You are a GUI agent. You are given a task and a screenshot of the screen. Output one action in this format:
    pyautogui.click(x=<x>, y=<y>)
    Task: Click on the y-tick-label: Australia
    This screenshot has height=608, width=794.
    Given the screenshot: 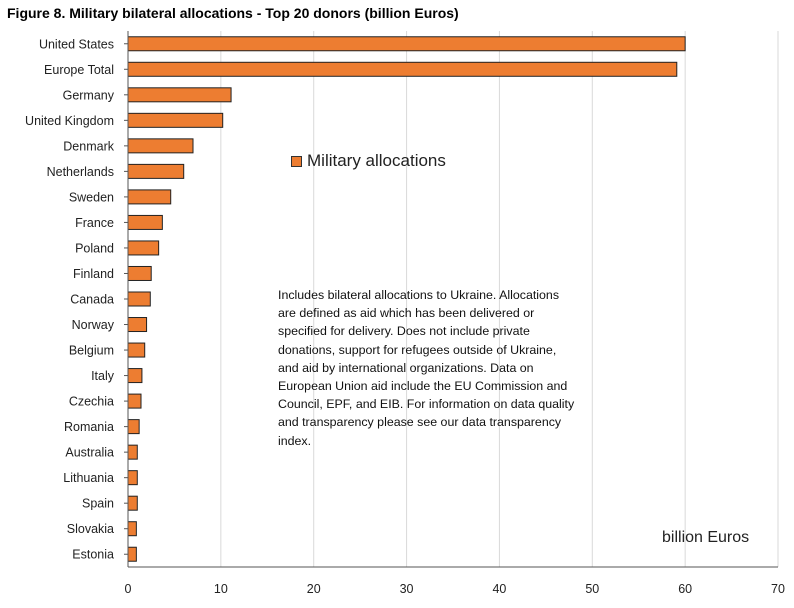 What is the action you would take?
    pyautogui.click(x=89, y=453)
    